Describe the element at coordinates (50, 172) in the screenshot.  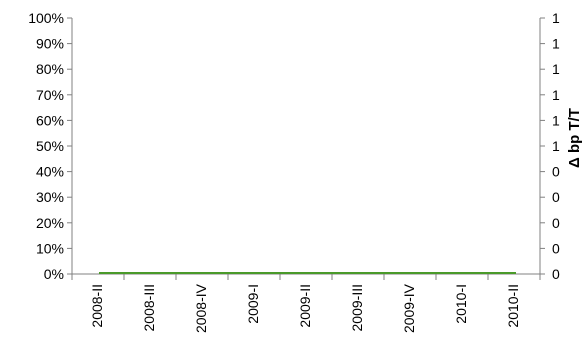
I see `y-tick-label: 40%` at that location.